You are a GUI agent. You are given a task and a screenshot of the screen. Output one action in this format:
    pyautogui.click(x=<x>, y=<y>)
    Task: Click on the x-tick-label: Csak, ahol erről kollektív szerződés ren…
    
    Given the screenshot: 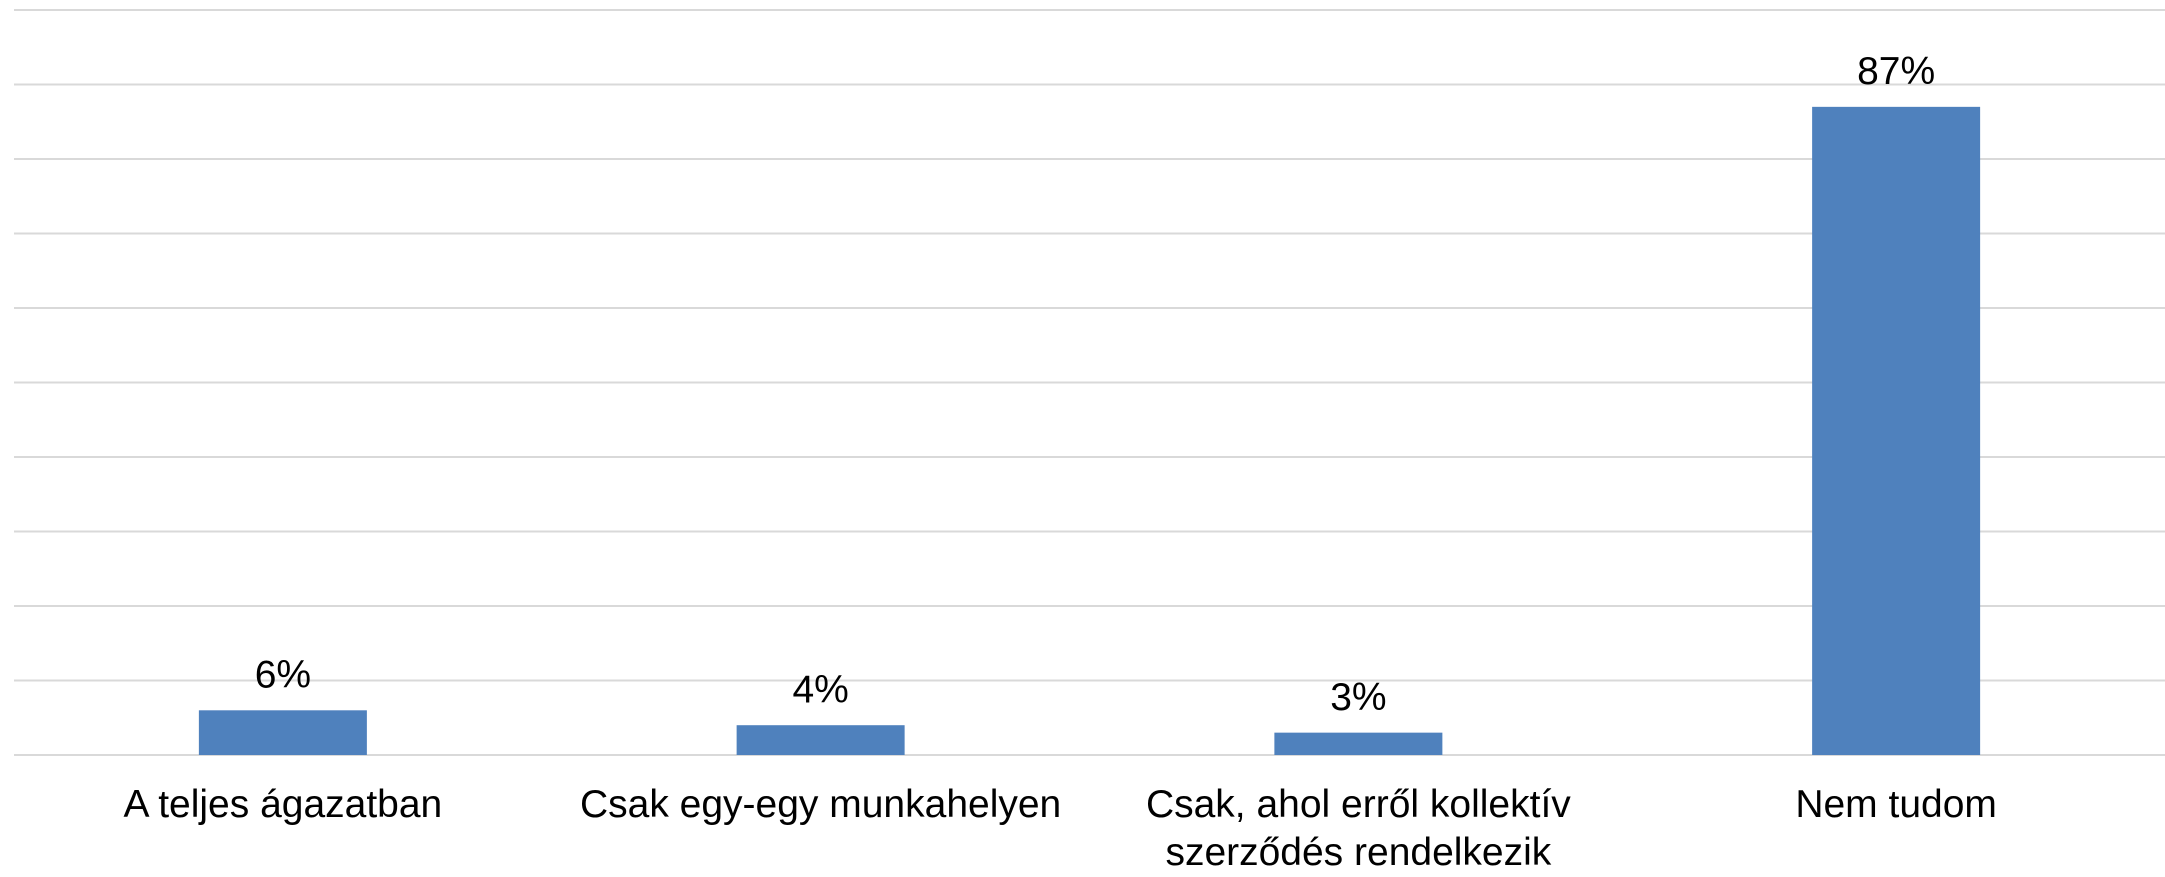 What is the action you would take?
    pyautogui.click(x=1358, y=828)
    